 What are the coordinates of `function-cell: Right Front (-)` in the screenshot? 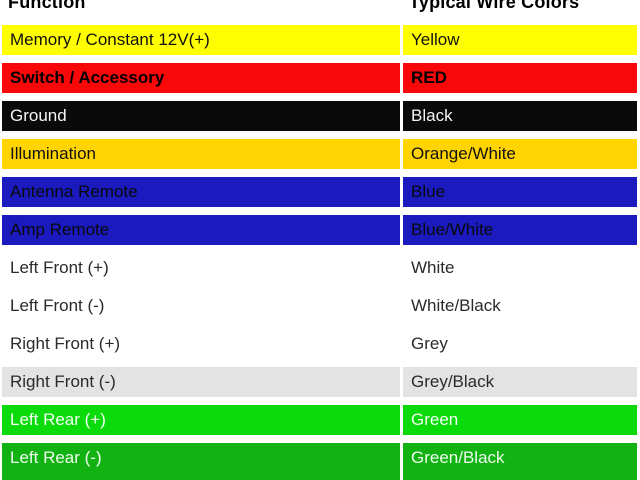 It's located at (201, 382).